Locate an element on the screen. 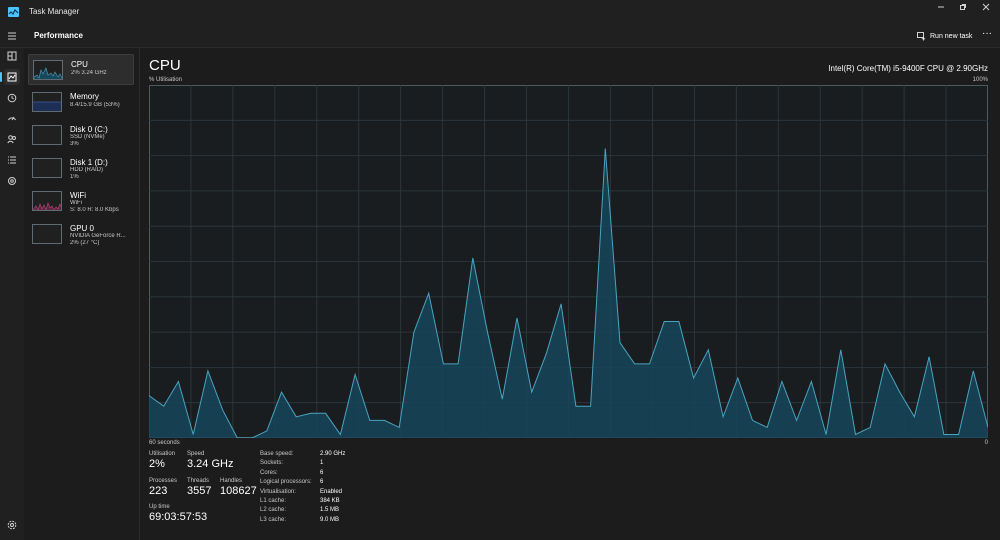  resource-name: CPU is located at coordinates (79, 64).